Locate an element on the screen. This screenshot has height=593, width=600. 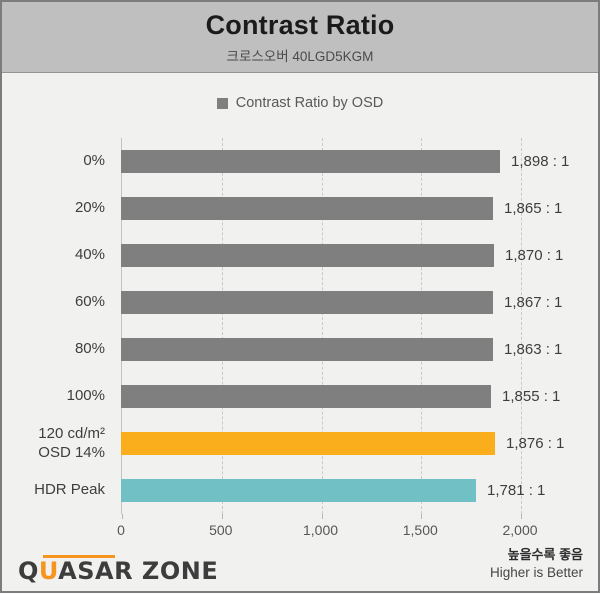
value-label: 1,867 : 1 is located at coordinates (533, 302).